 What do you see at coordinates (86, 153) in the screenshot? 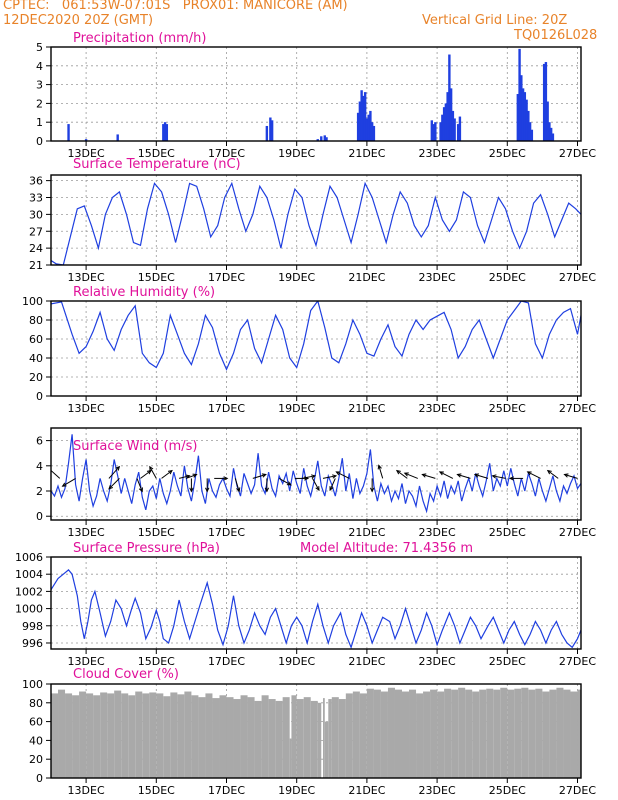
I see `x-tick-label: 13DEC` at bounding box center [86, 153].